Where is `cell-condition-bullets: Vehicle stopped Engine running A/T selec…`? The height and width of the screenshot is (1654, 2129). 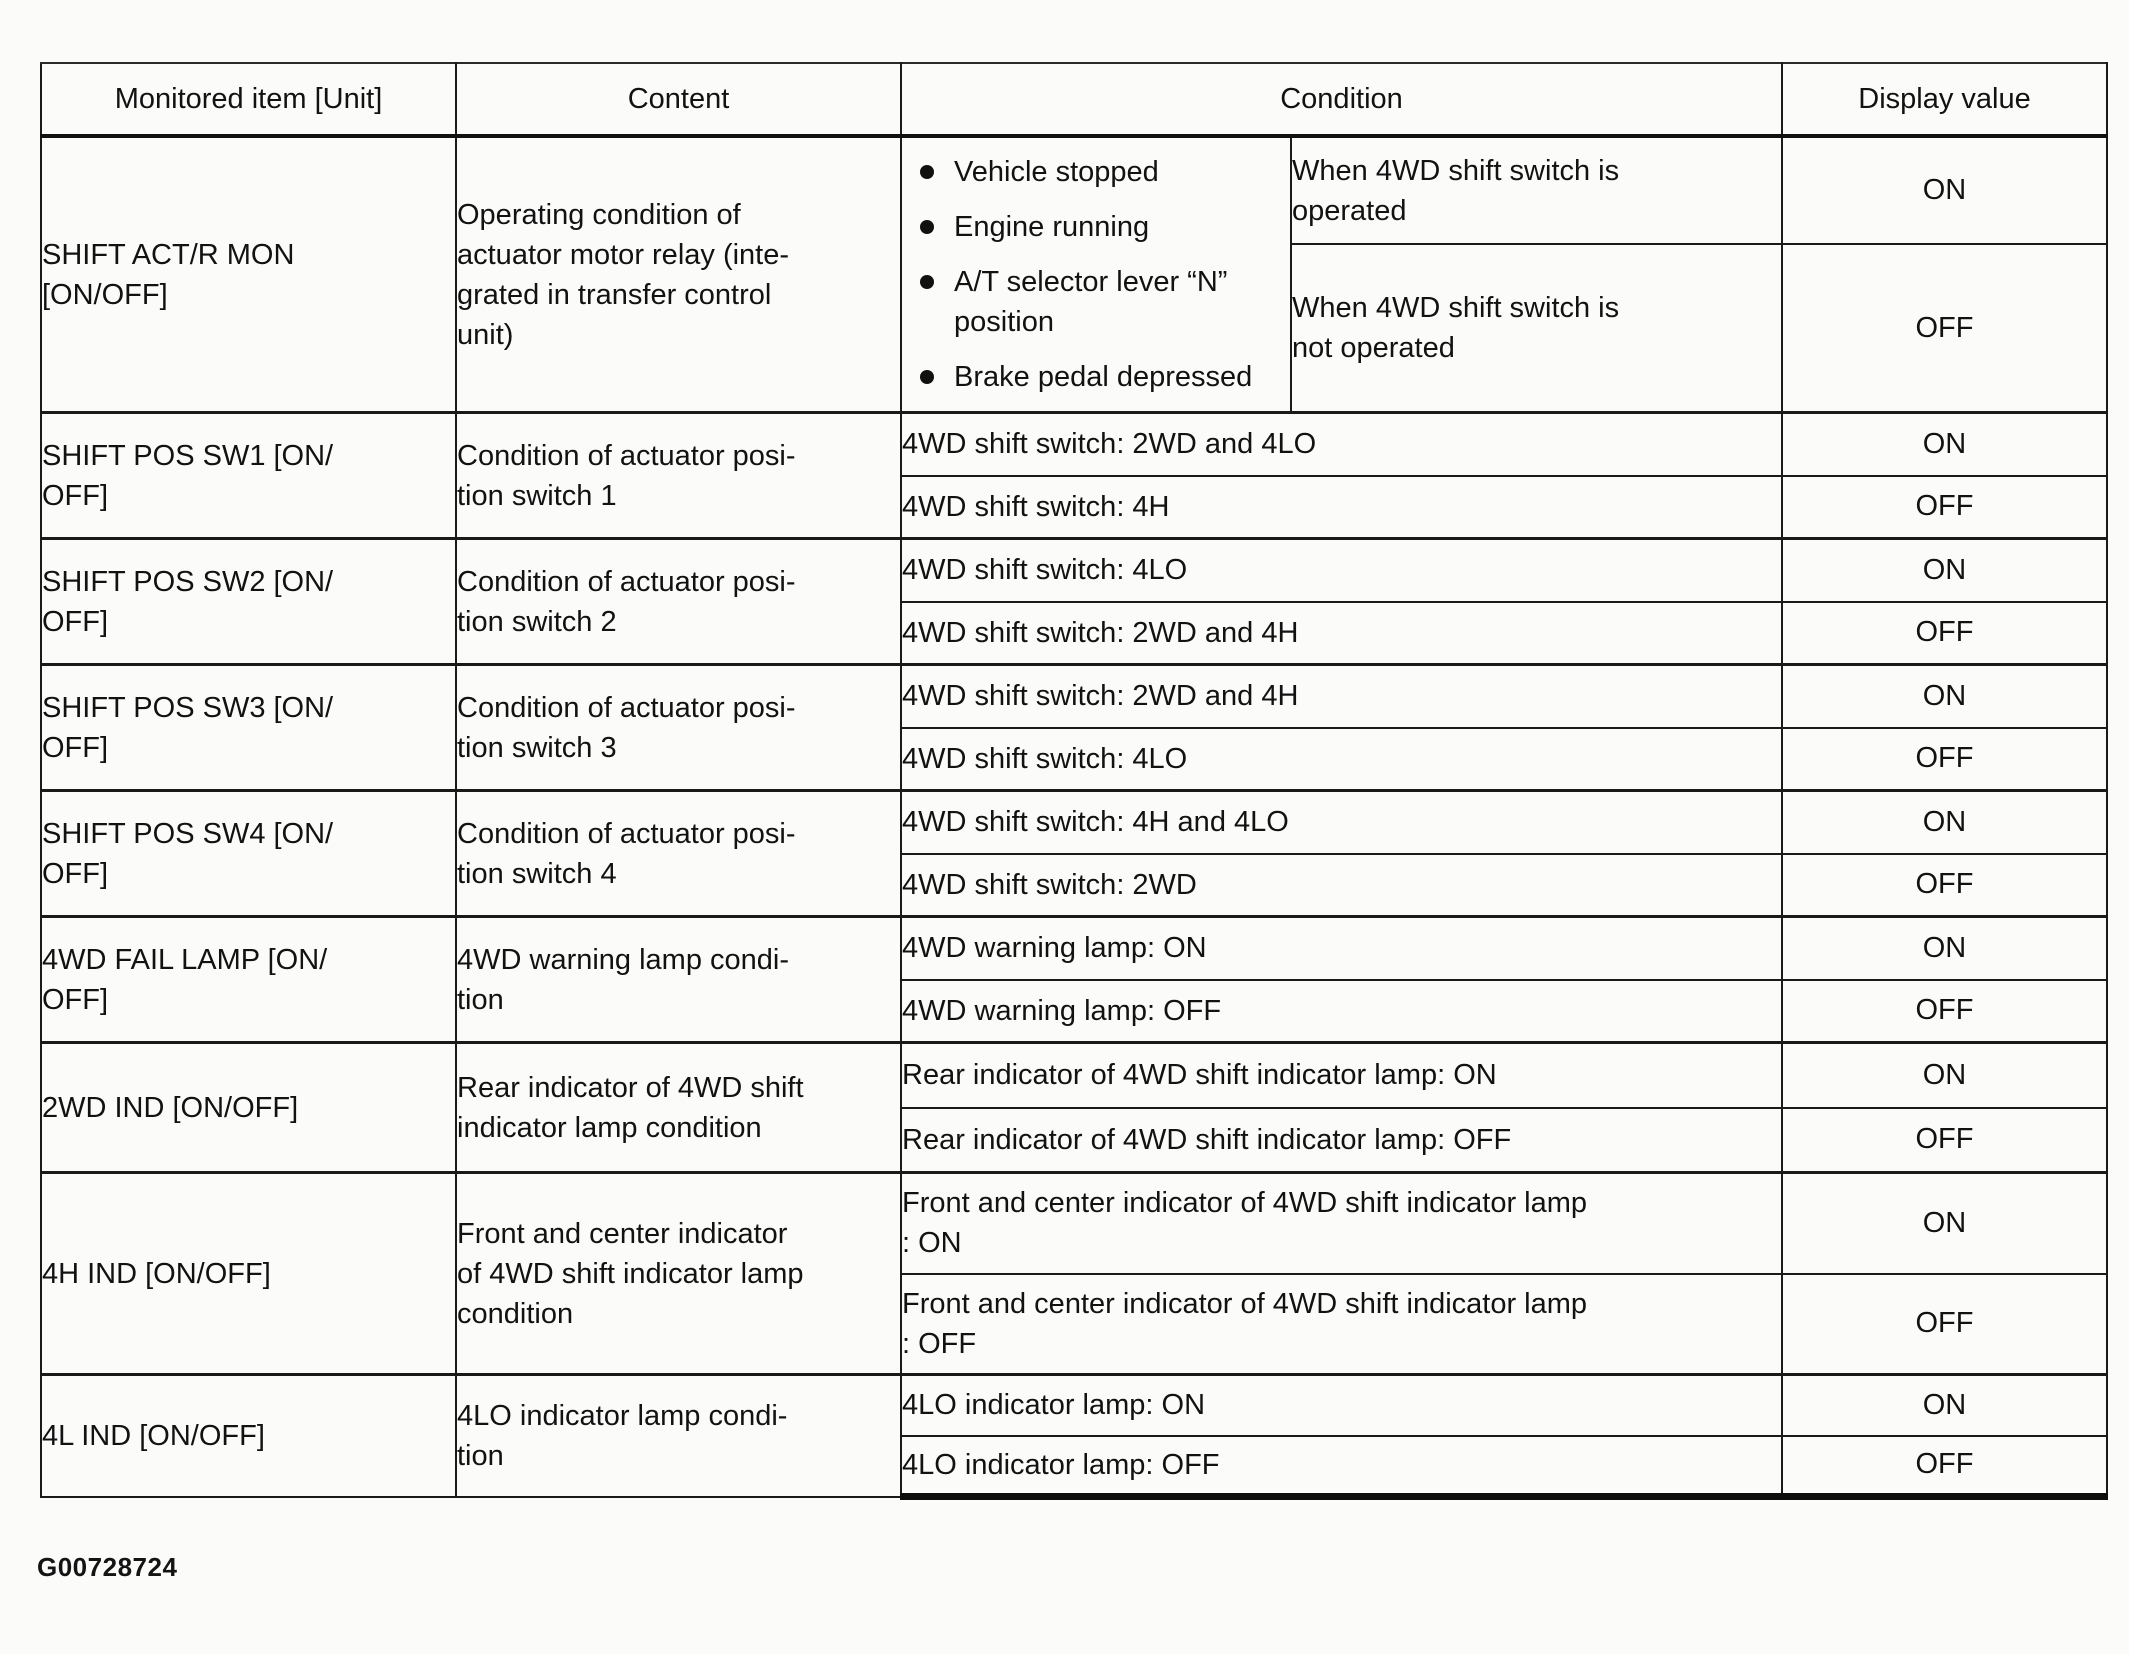
cell-condition-bullets: Vehicle stopped Engine running A/T selec… is located at coordinates (1096, 274).